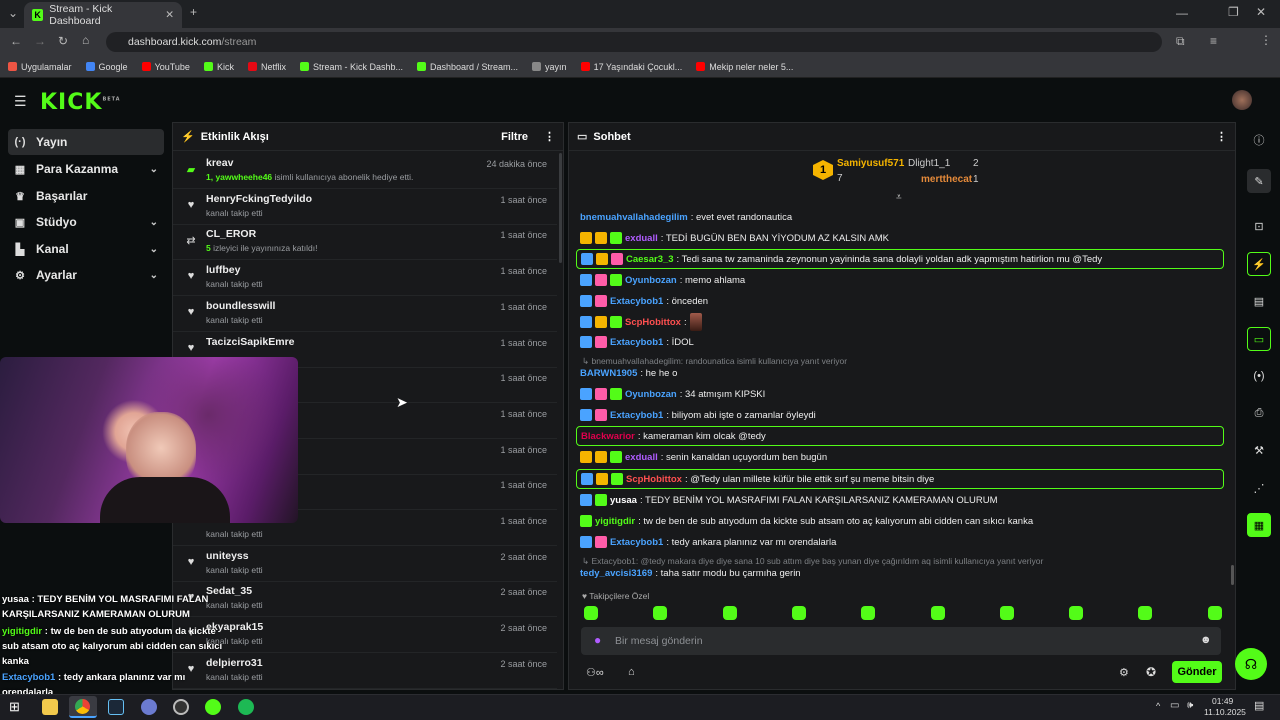 This screenshot has height=720, width=1280. What do you see at coordinates (16, 41) in the screenshot?
I see `back-icon: ←` at bounding box center [16, 41].